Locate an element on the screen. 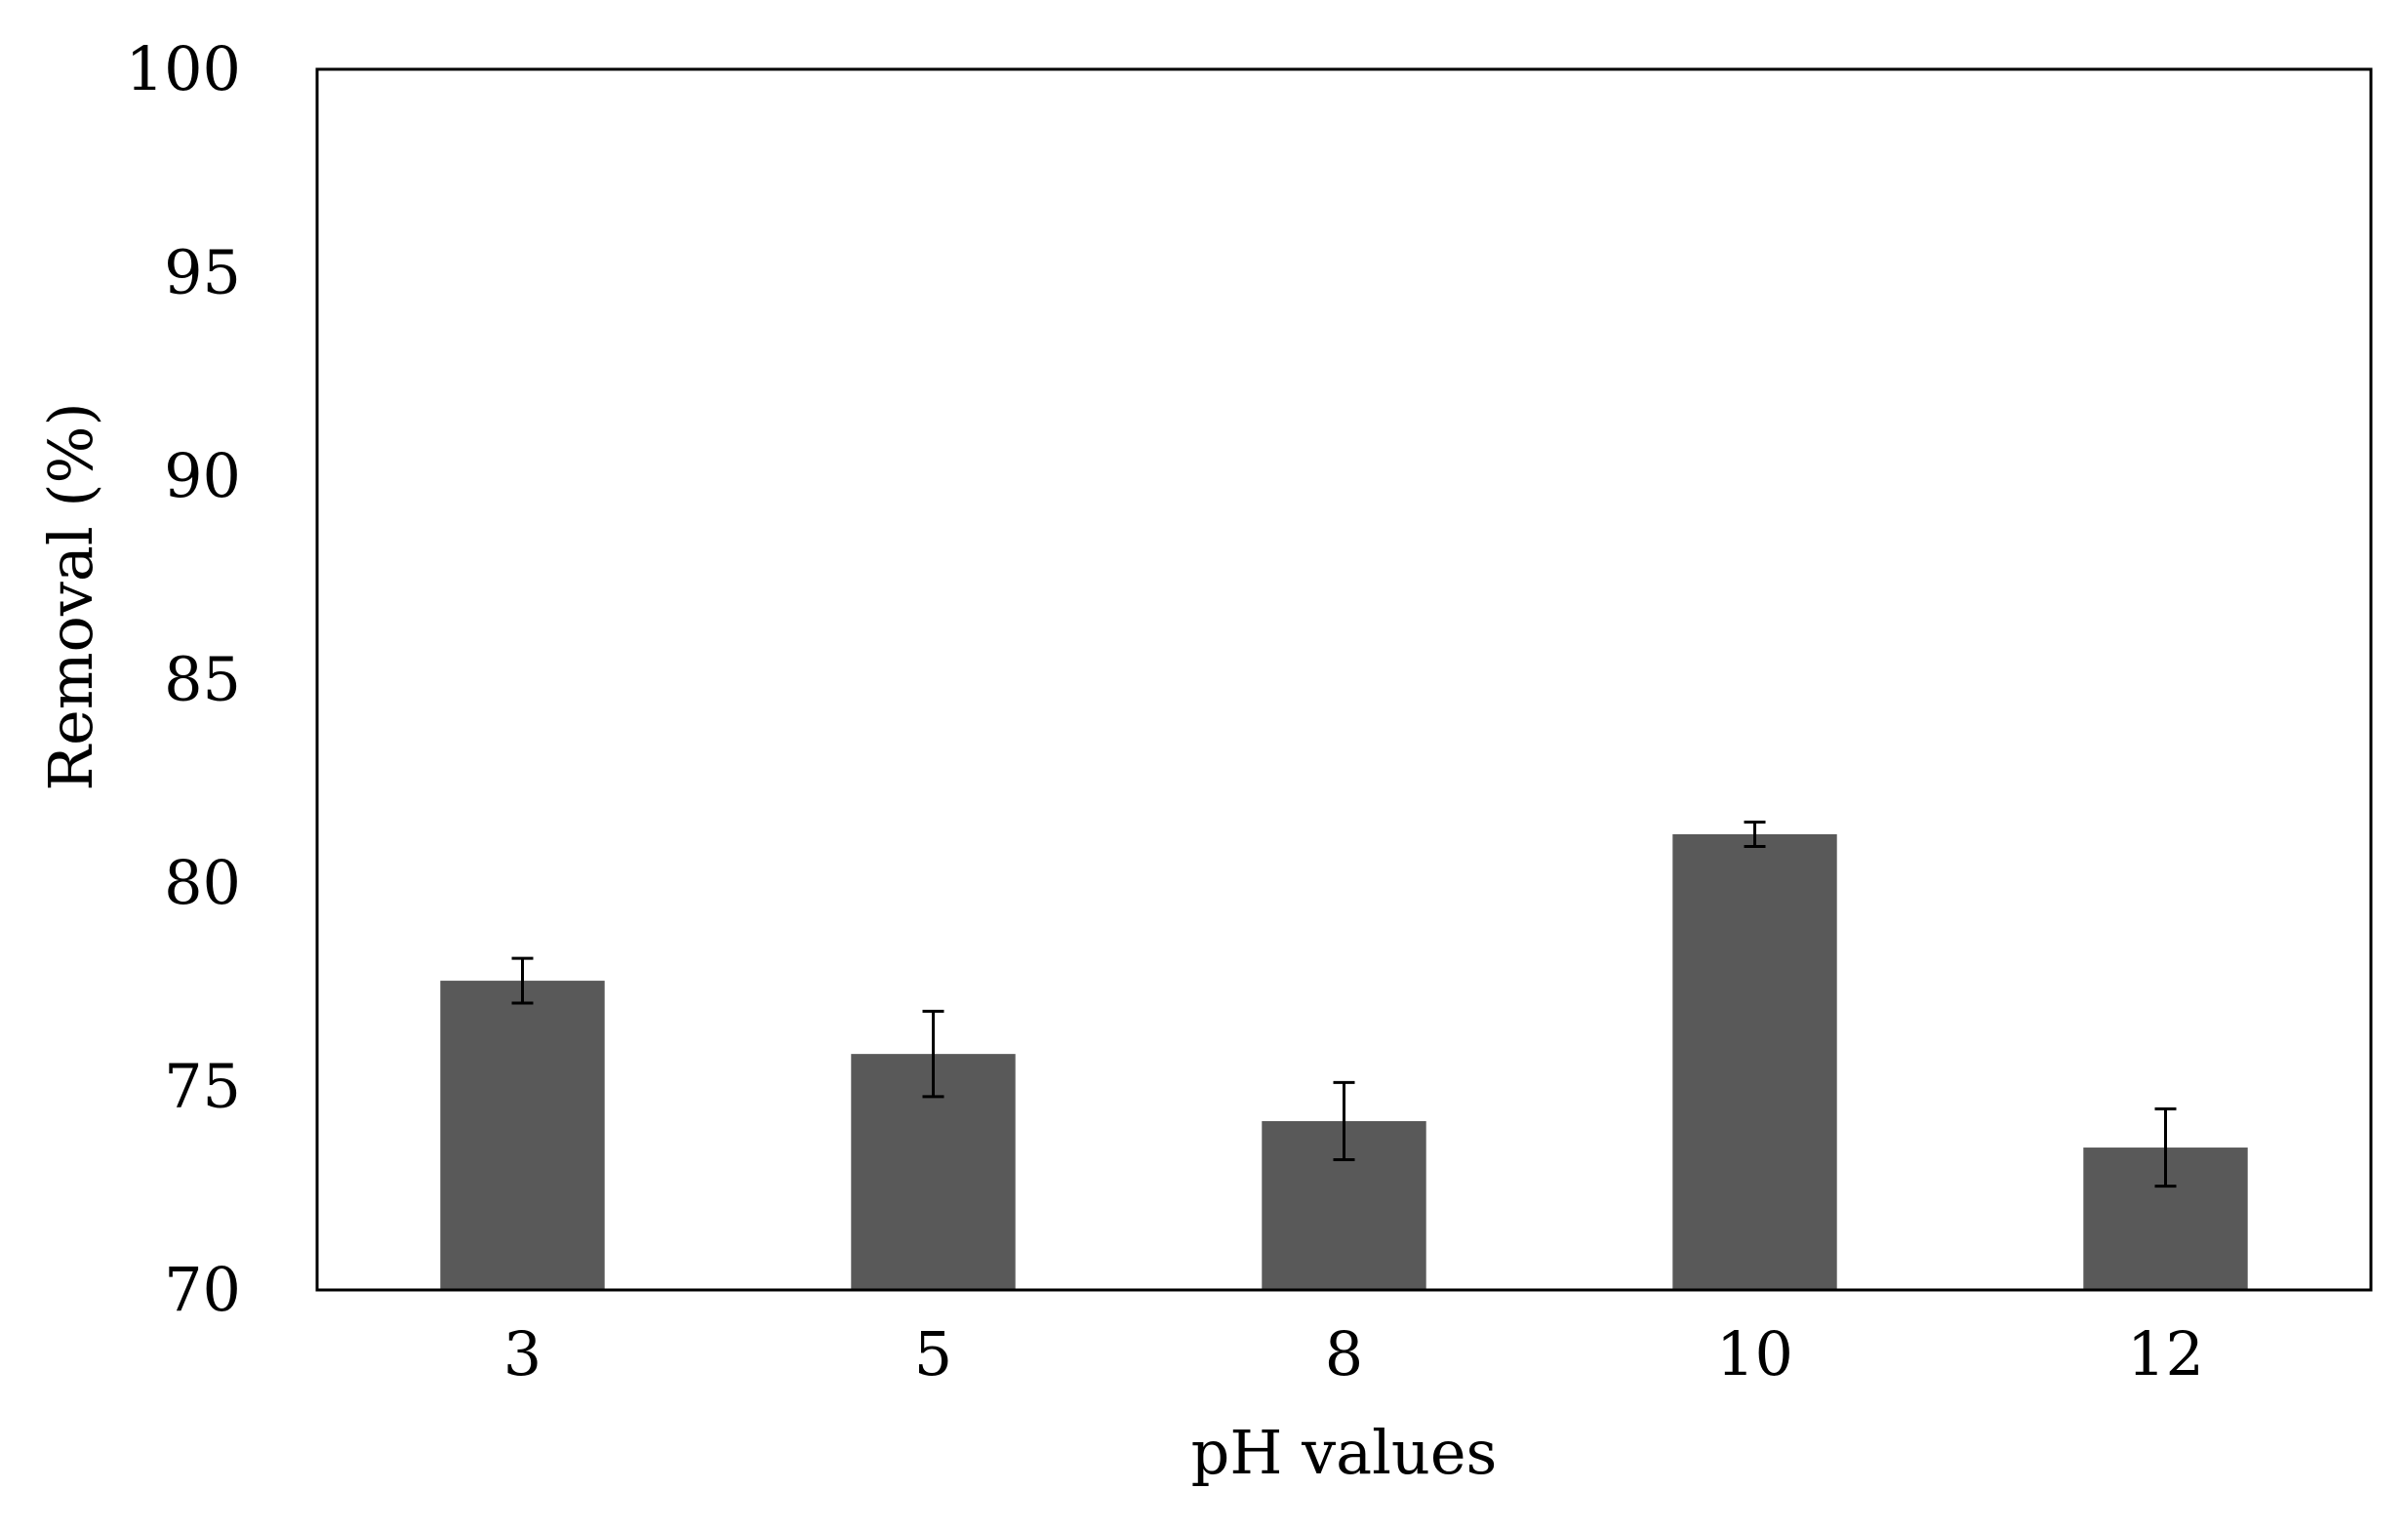 The width and height of the screenshot is (2408, 1530). y-tick-label-80: 80 is located at coordinates (202, 882).